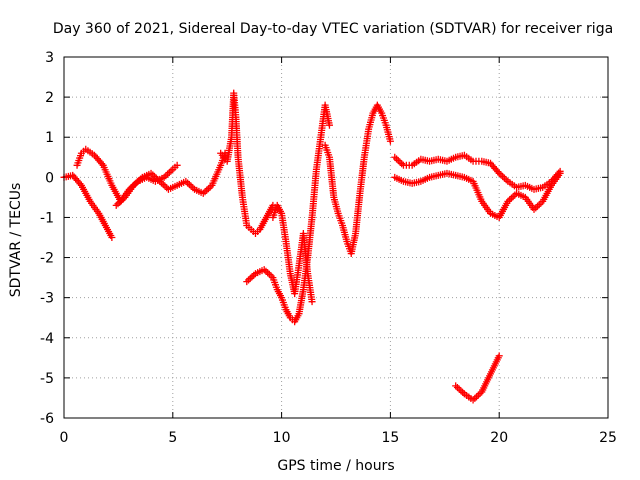 This screenshot has width=640, height=480. I want to click on x-axis-label: GPS time / hours, so click(335, 466).